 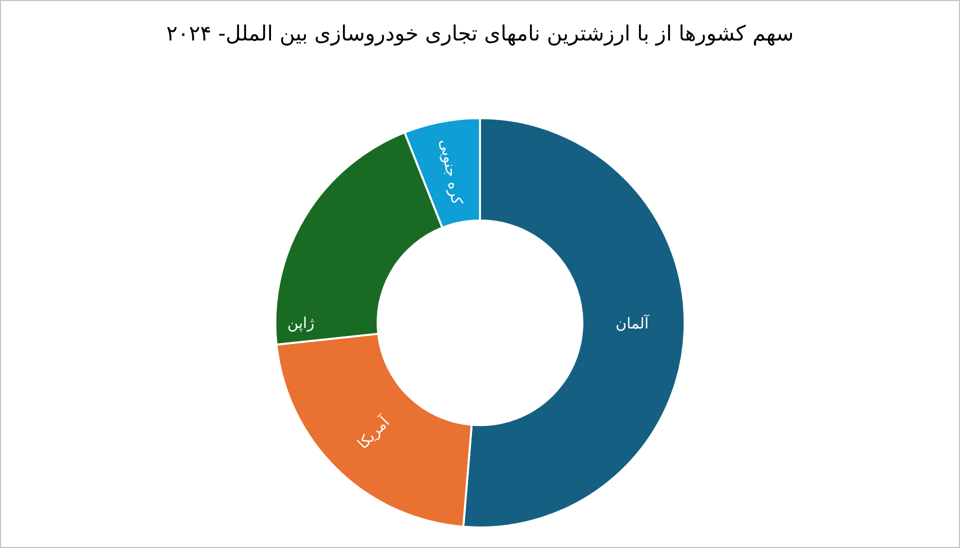 I want to click on slice-label: ژاپن, so click(x=300, y=323).